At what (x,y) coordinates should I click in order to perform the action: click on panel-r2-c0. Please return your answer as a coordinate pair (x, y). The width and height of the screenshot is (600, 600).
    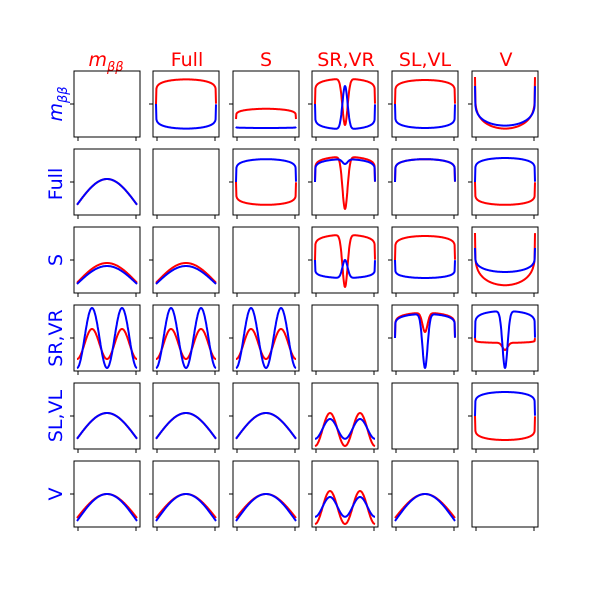
    Looking at the image, I should click on (105, 261).